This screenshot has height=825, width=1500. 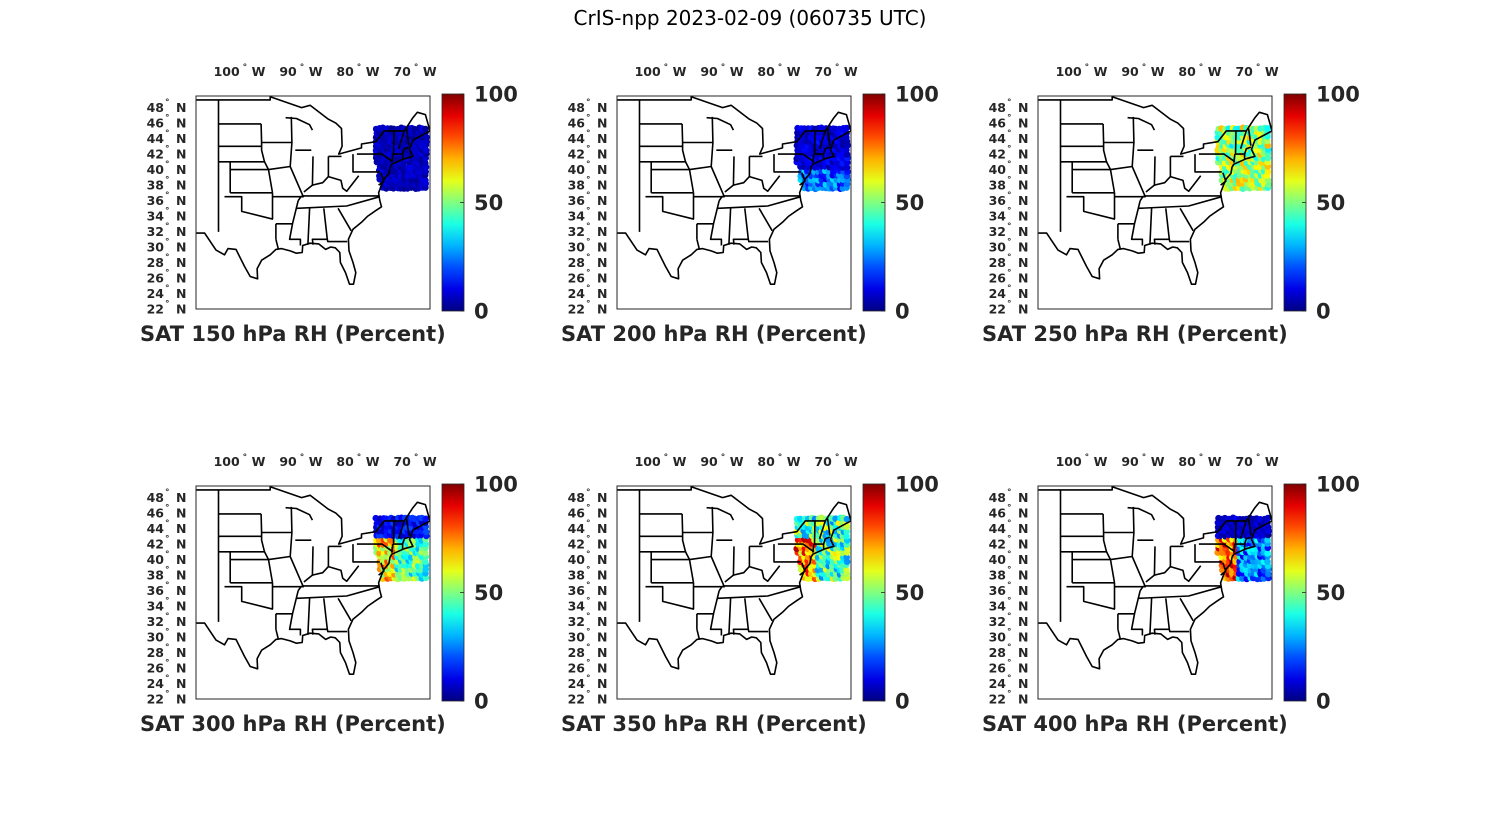 I want to click on lat-tick-label: 48, so click(x=155, y=107).